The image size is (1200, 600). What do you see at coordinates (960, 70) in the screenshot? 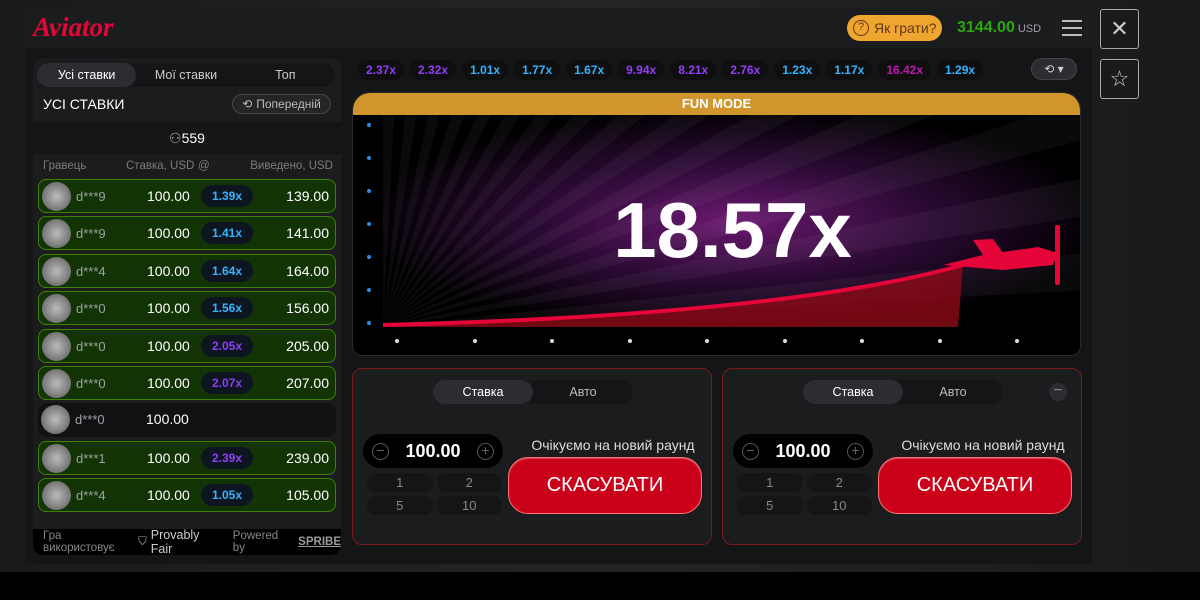
I see `history-multiplier: 1.29x` at bounding box center [960, 70].